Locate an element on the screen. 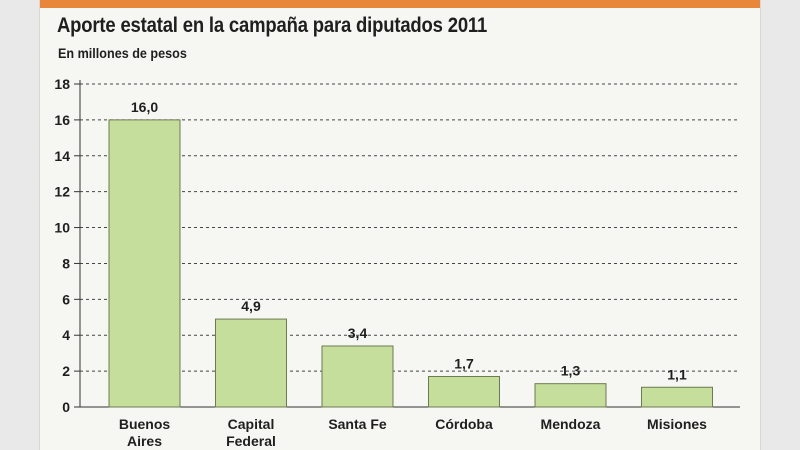  x-tick-label: Misiones is located at coordinates (677, 424).